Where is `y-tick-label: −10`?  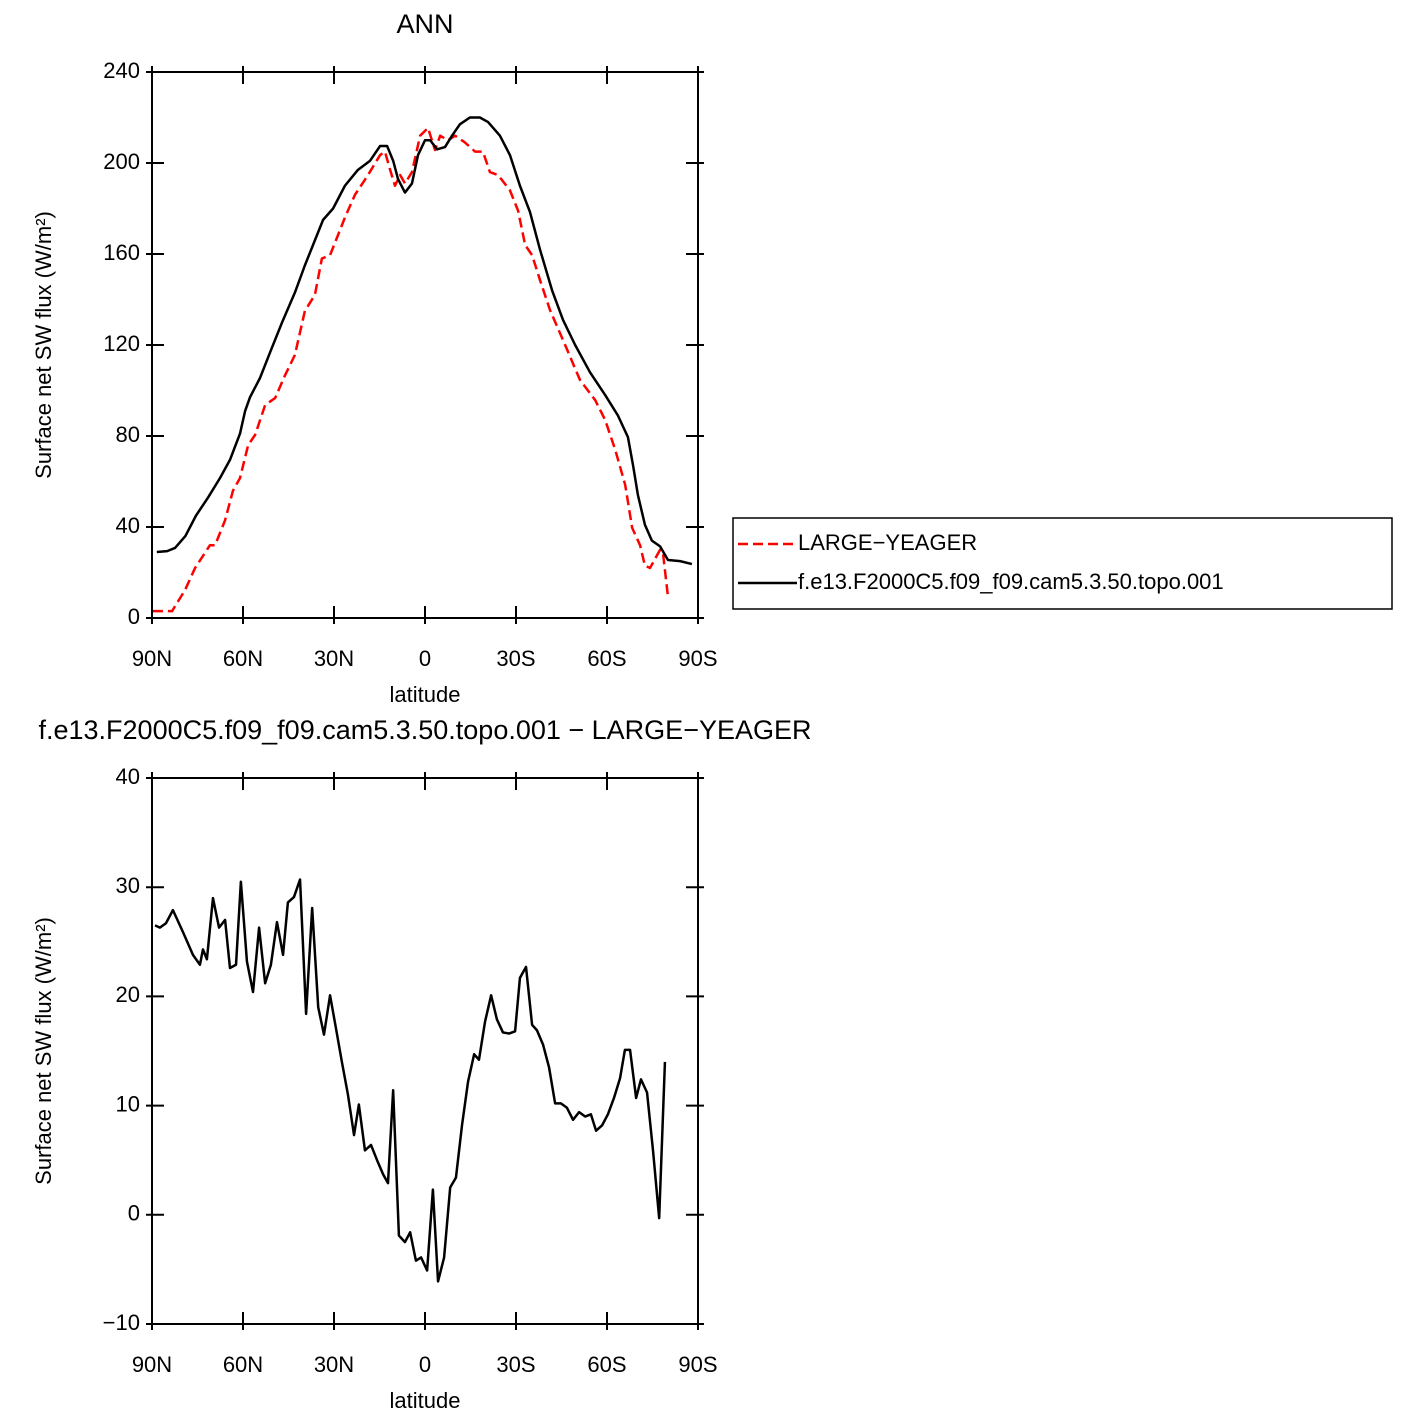 y-tick-label: −10 is located at coordinates (121, 1322).